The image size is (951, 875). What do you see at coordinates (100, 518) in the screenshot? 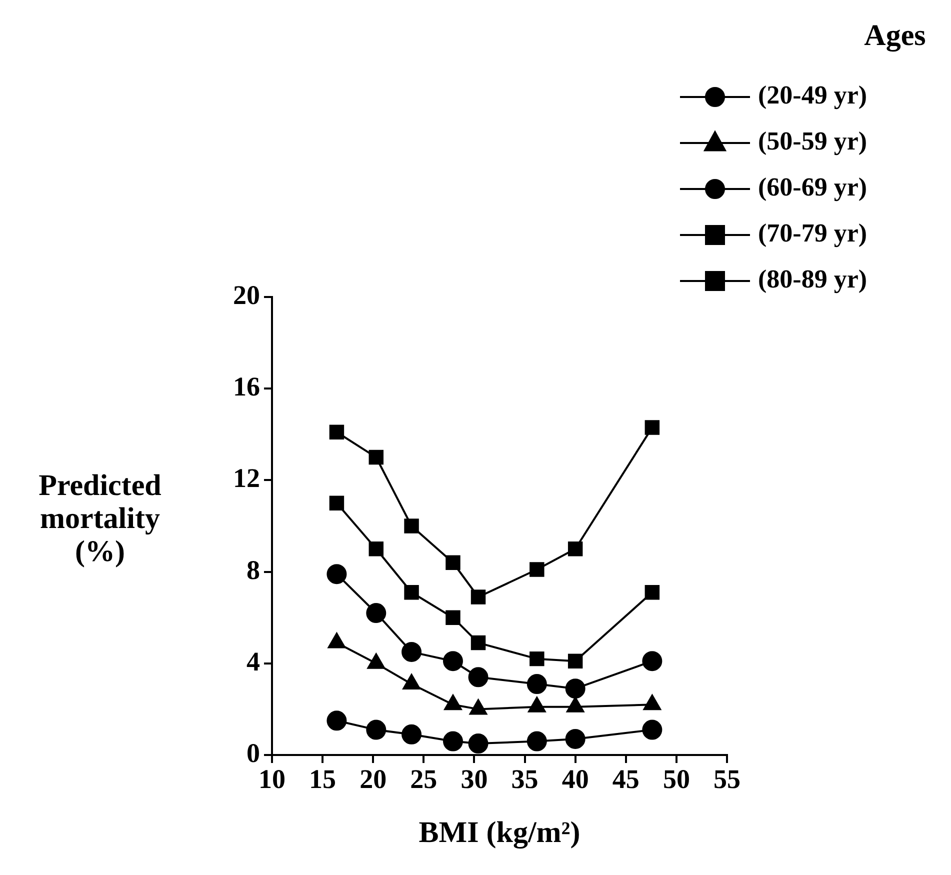
I see `y-axis-title: Predicted mortality (%)` at bounding box center [100, 518].